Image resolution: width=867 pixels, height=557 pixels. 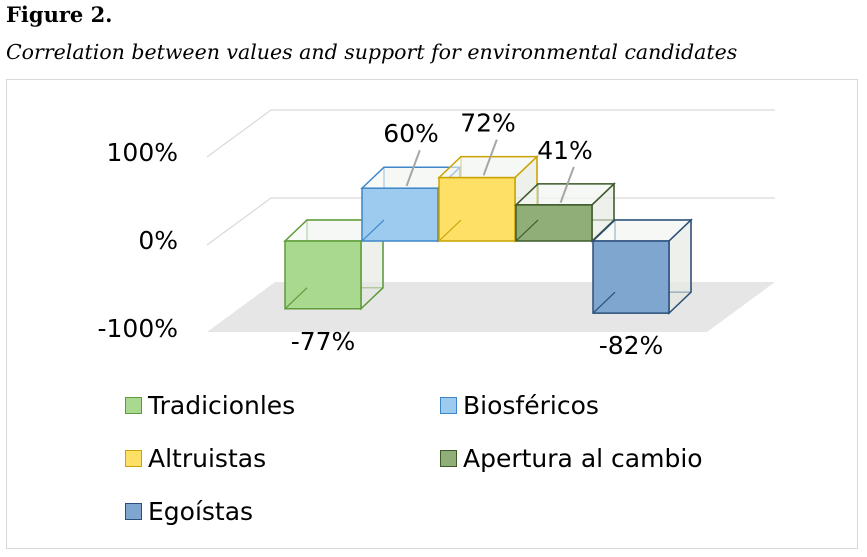 What do you see at coordinates (222, 405) in the screenshot?
I see `legend-label: Tradicionles` at bounding box center [222, 405].